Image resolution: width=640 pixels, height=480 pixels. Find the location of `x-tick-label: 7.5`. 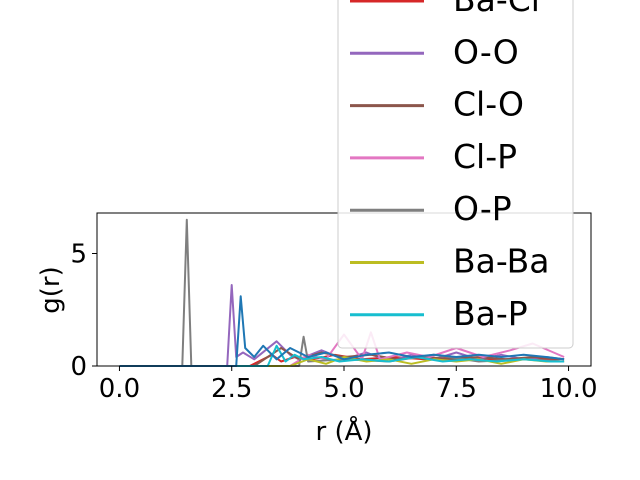

x-tick-label: 7.5 is located at coordinates (456, 389).